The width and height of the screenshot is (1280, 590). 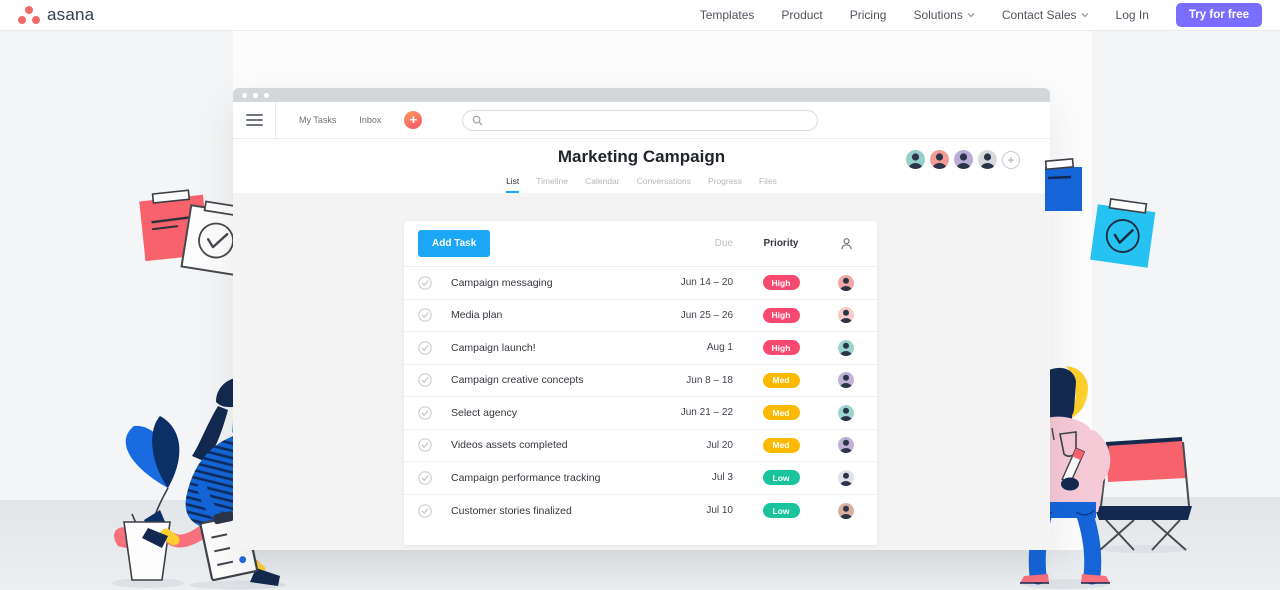 What do you see at coordinates (662, 570) in the screenshot?
I see `floor-center` at bounding box center [662, 570].